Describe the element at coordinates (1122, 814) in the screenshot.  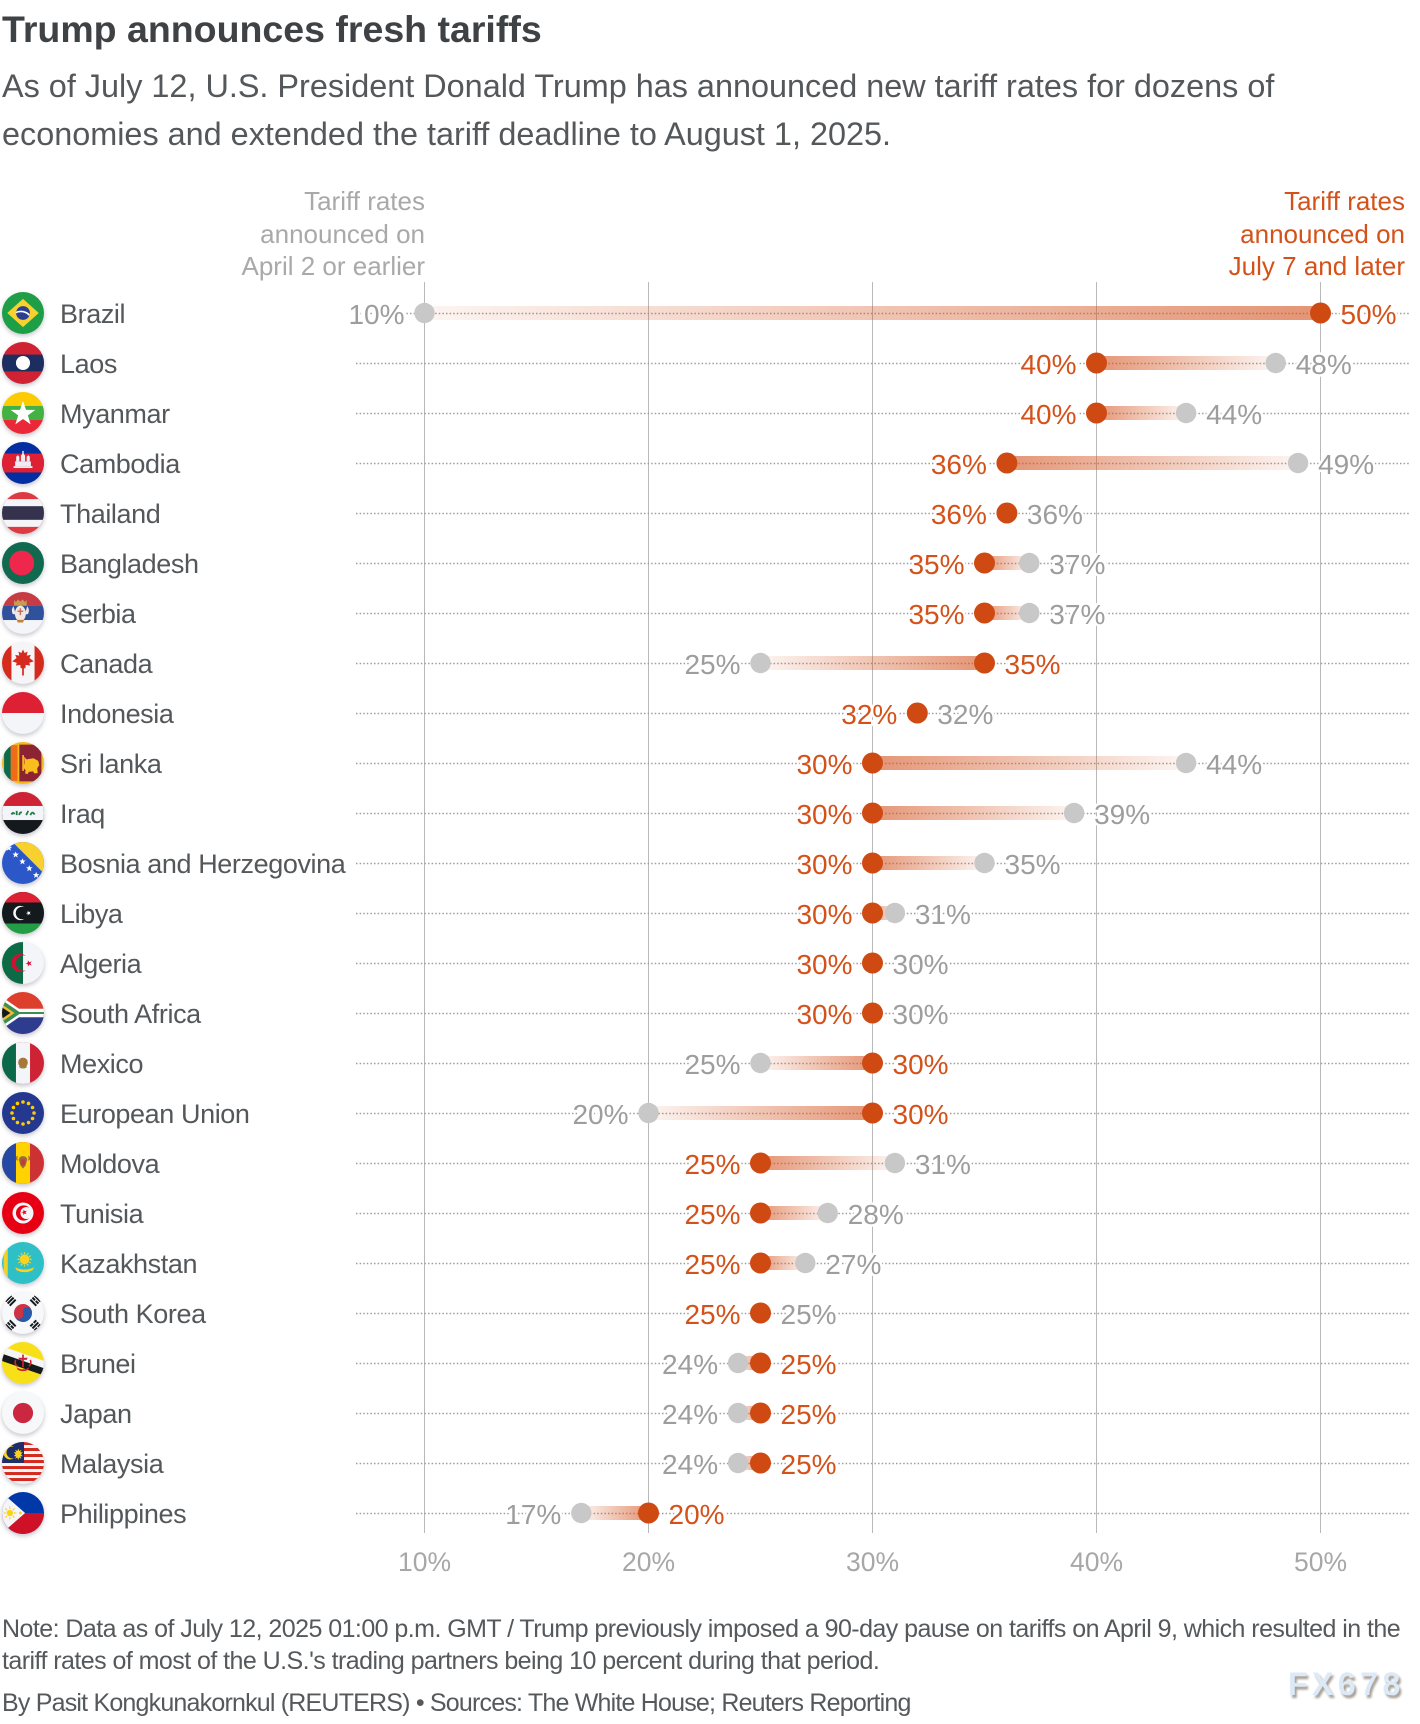
I see `svg-text: 39%` at that location.